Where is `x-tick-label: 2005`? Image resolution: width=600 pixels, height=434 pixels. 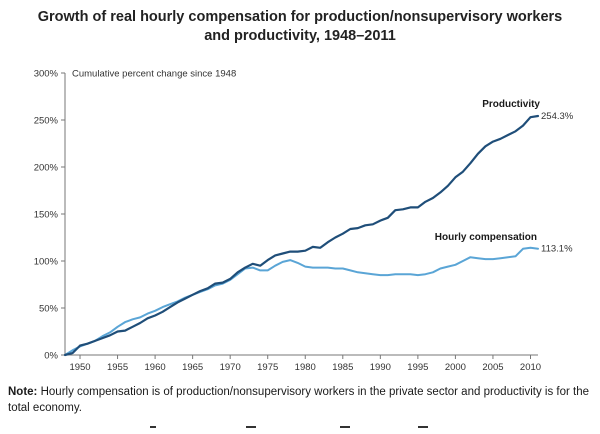 x-tick-label: 2005 is located at coordinates (492, 367).